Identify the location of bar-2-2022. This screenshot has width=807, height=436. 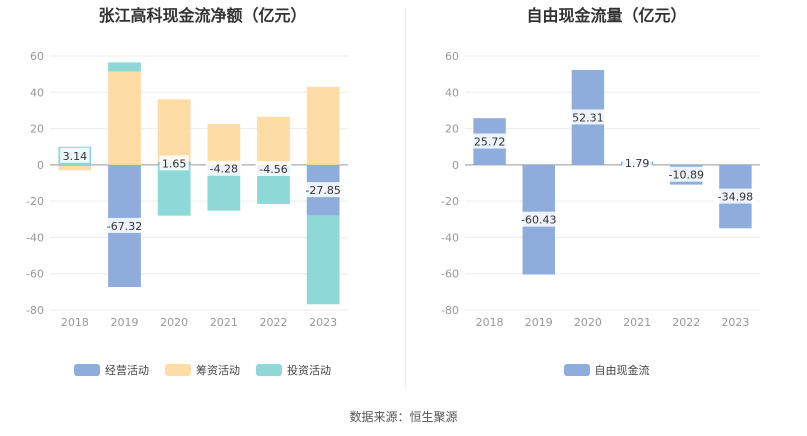
(273, 140).